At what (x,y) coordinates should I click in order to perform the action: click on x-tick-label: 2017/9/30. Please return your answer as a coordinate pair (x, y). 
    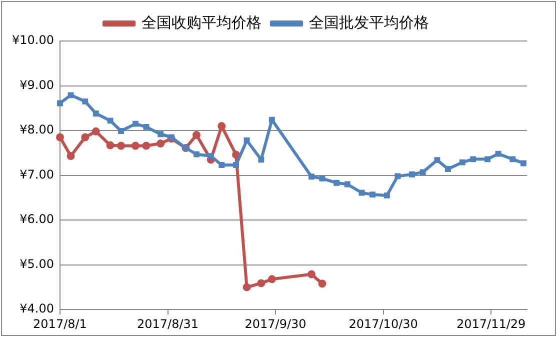
    Looking at the image, I should click on (275, 323).